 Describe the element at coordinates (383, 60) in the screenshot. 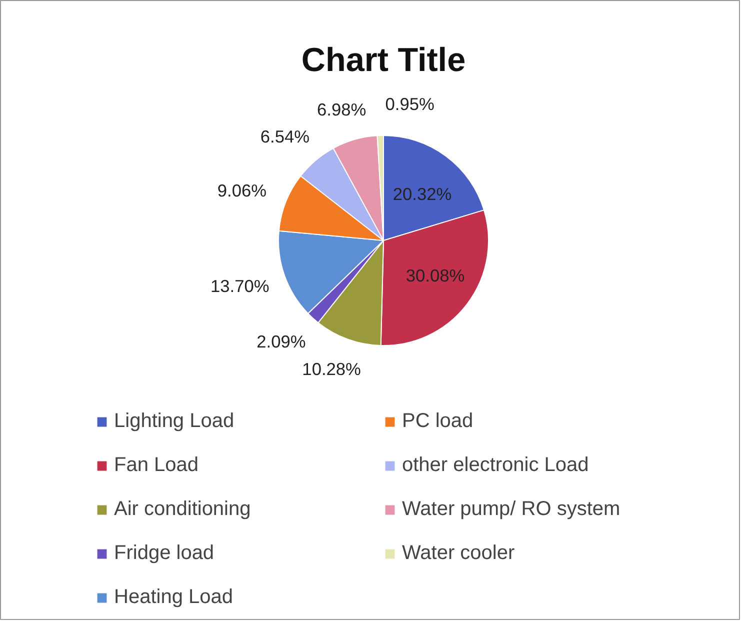

I see `chart-title: Chart Title` at that location.